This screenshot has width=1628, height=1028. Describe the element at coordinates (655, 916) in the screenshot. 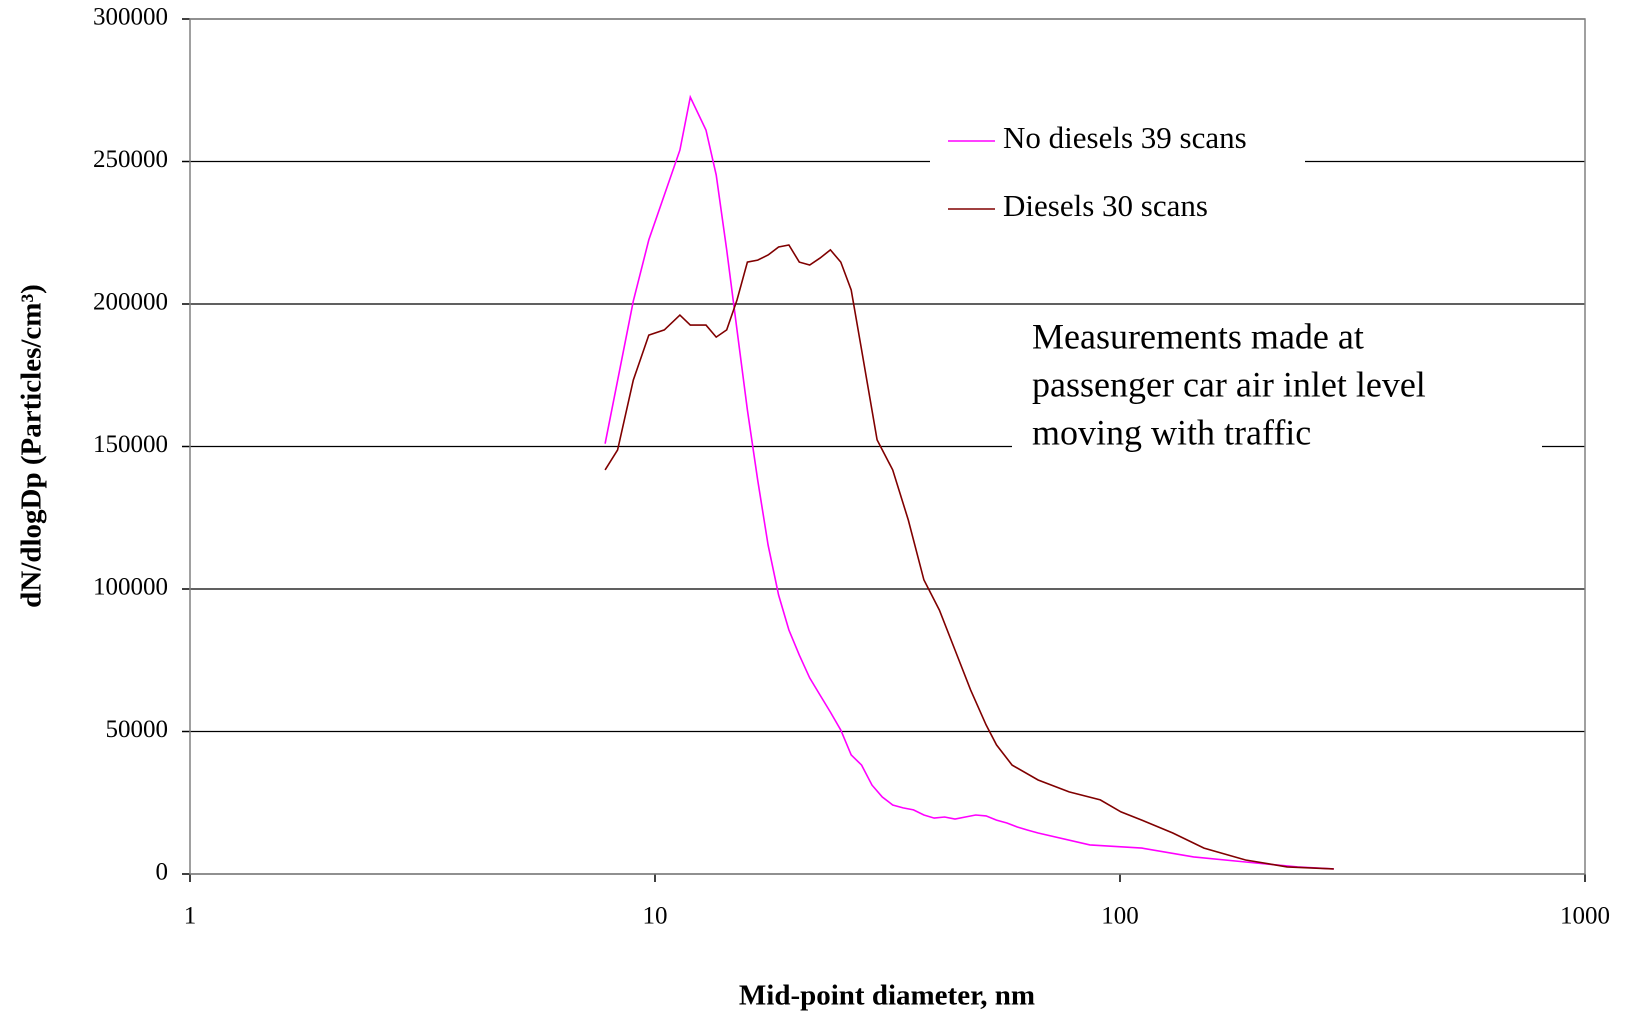

I see `x-tick-label: 10` at that location.